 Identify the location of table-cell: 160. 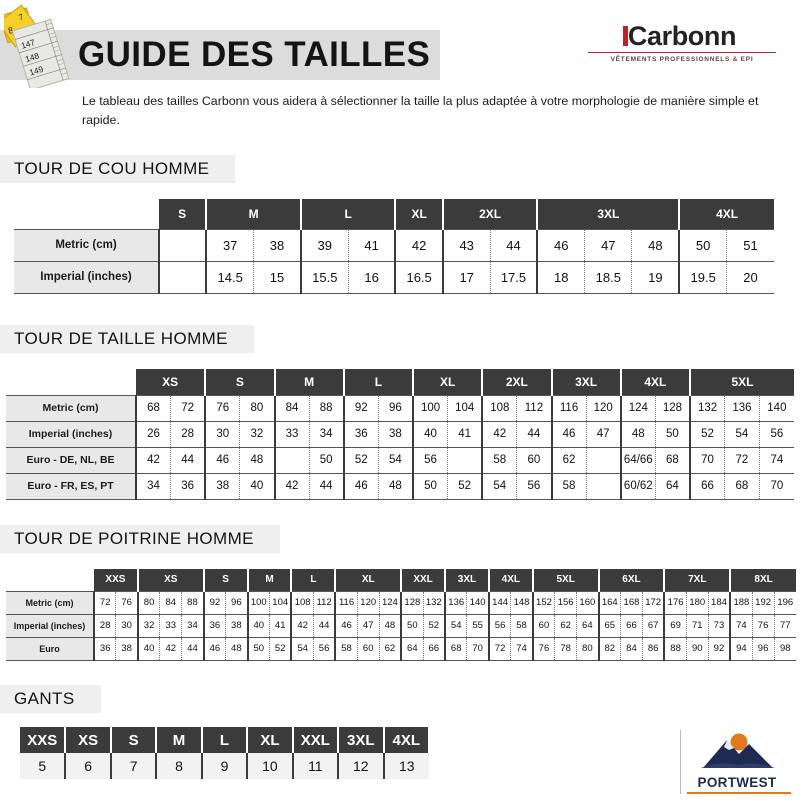
(588, 602).